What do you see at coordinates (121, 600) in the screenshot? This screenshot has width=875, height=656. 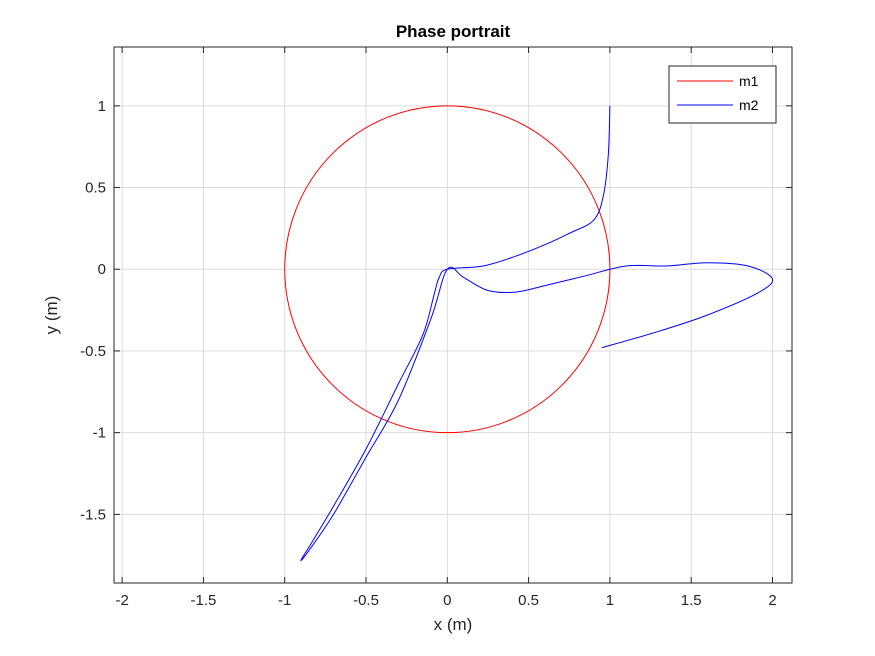 I see `x-tick-label: -2` at bounding box center [121, 600].